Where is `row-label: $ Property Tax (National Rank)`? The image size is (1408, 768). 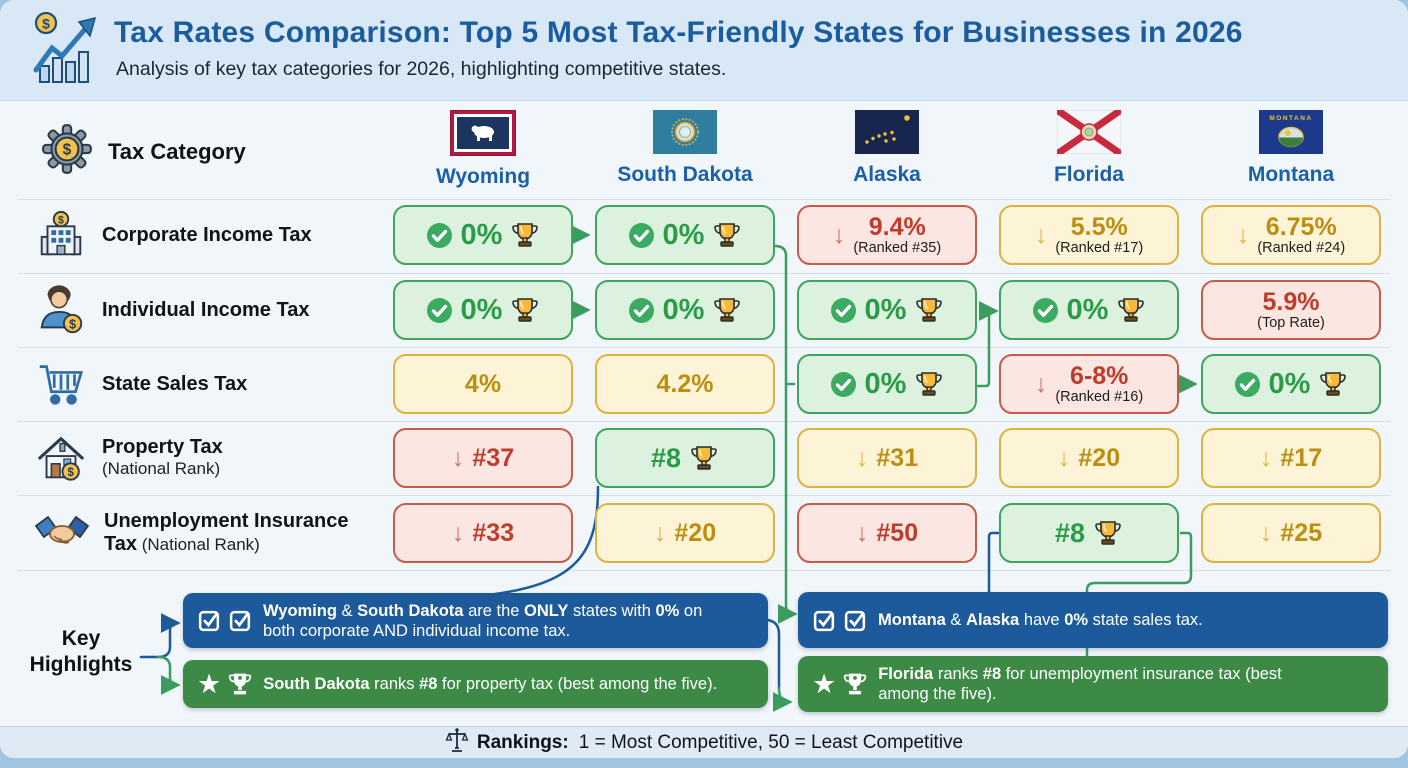 row-label: $ Property Tax (National Rank) is located at coordinates (128, 458).